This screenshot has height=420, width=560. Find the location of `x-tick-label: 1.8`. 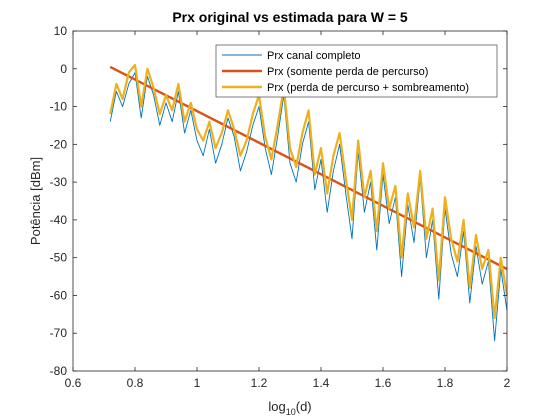

x-tick-label: 1.8 is located at coordinates (445, 383).